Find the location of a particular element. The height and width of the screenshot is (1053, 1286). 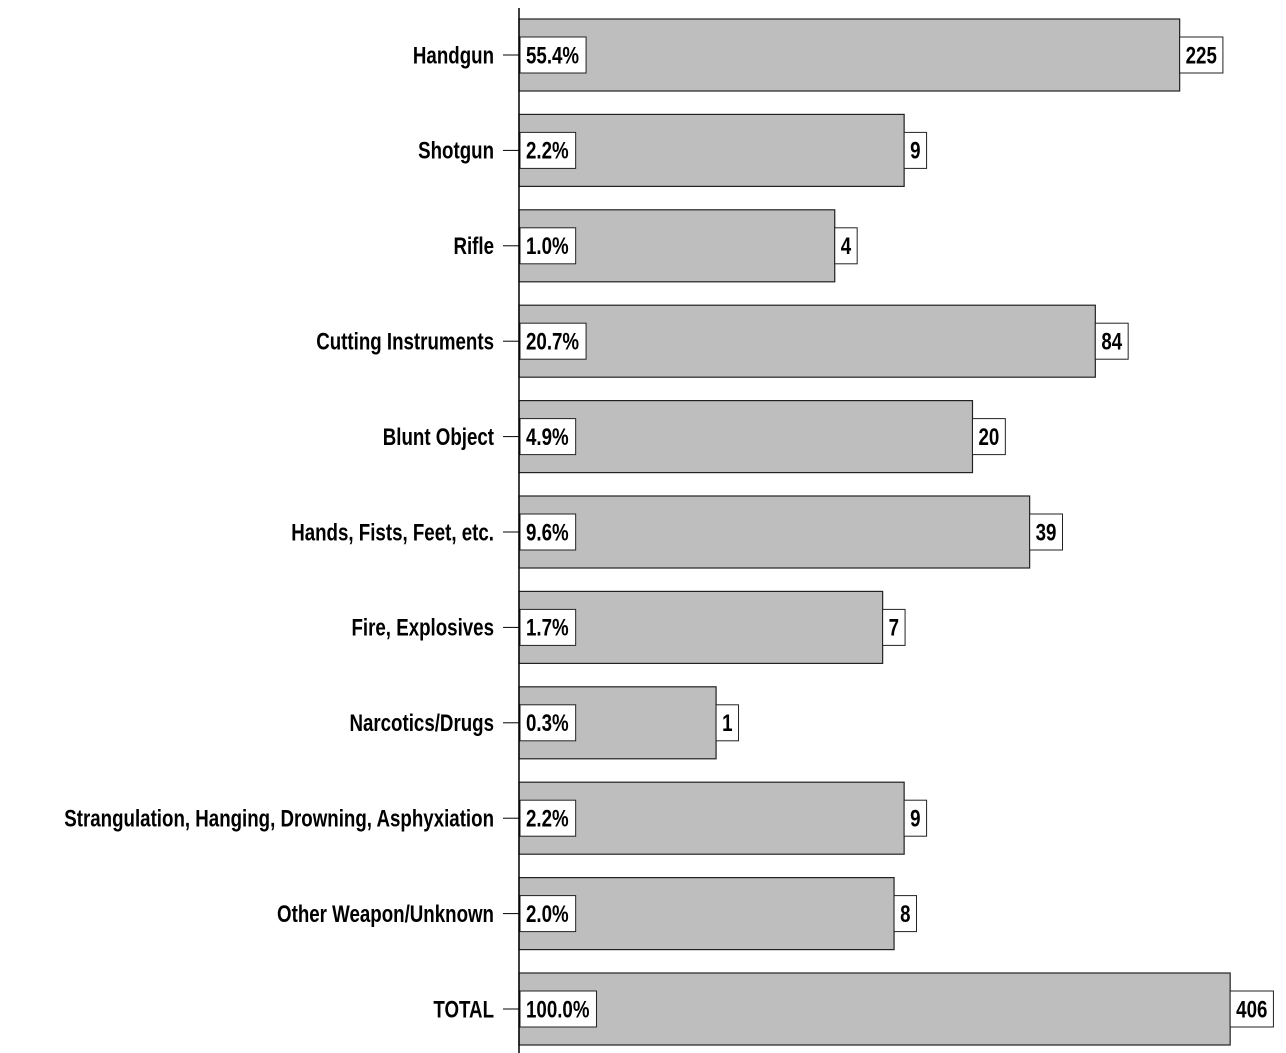

percent-label: 1.0% is located at coordinates (547, 246).